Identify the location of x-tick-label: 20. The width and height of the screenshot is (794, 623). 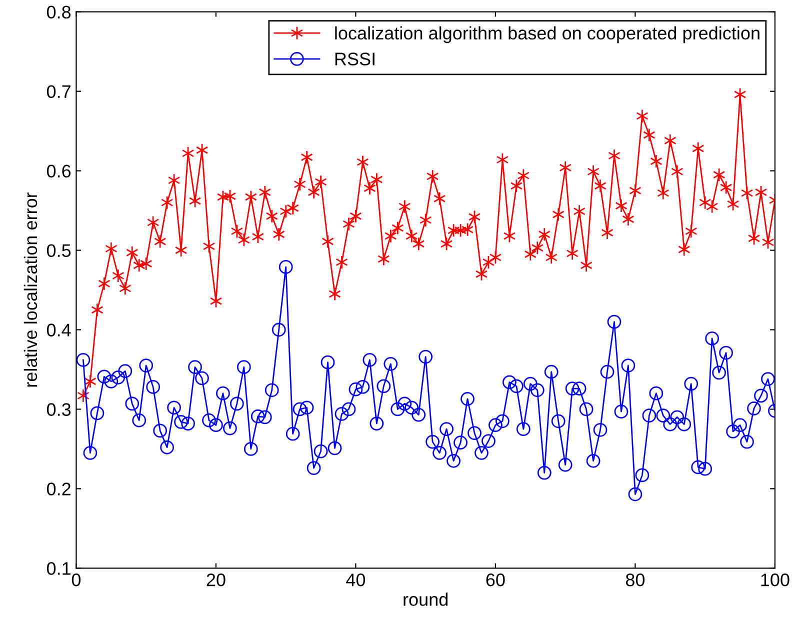
(216, 580).